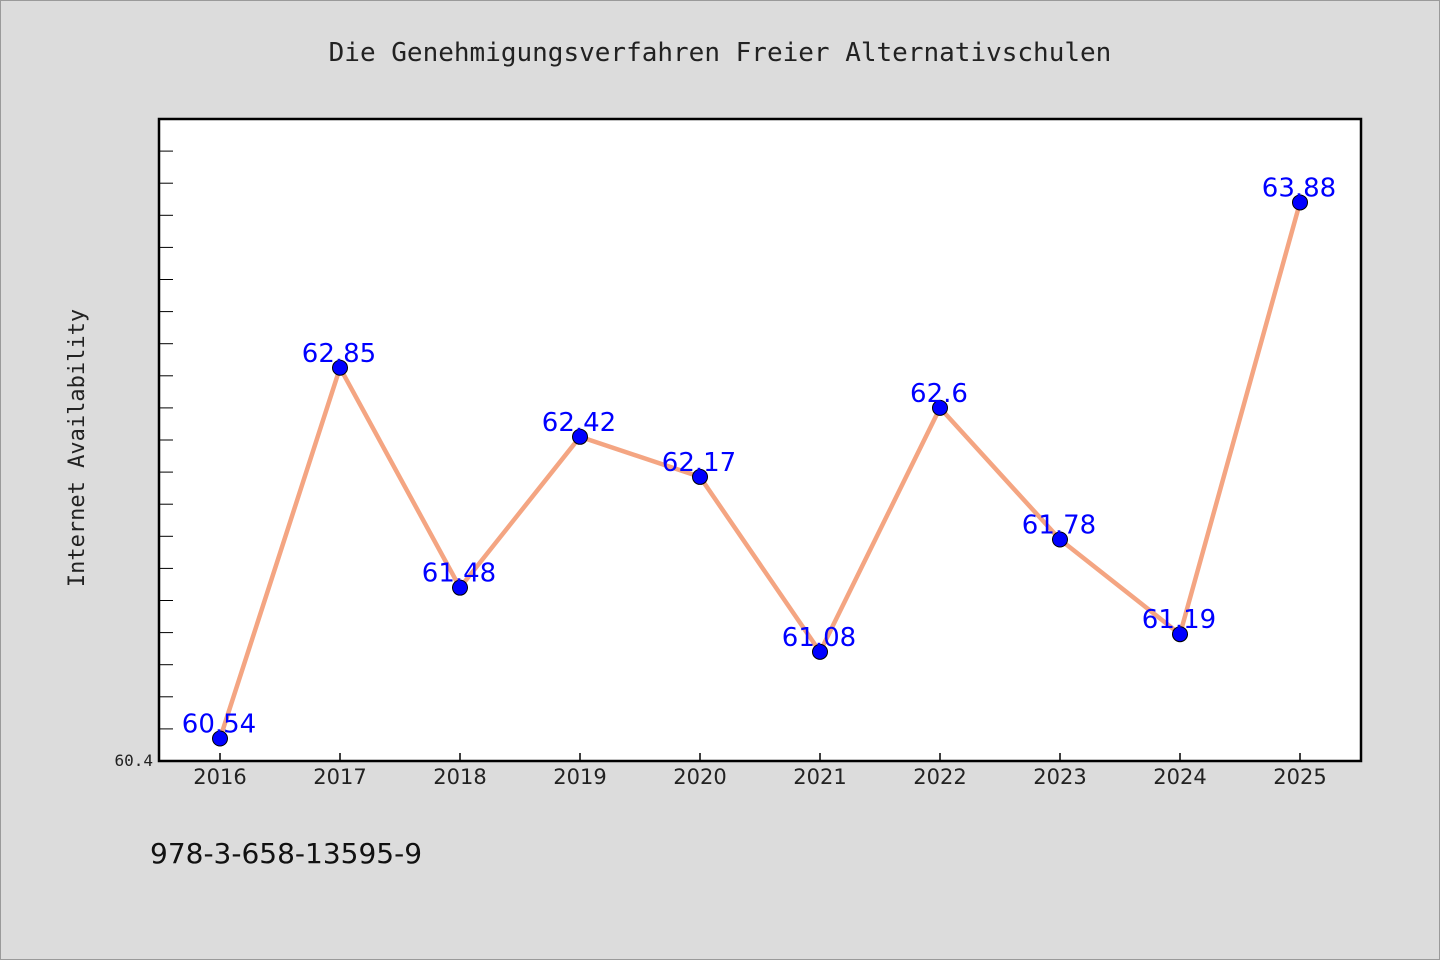  What do you see at coordinates (699, 777) in the screenshot?
I see `x-tick-label: 2020` at bounding box center [699, 777].